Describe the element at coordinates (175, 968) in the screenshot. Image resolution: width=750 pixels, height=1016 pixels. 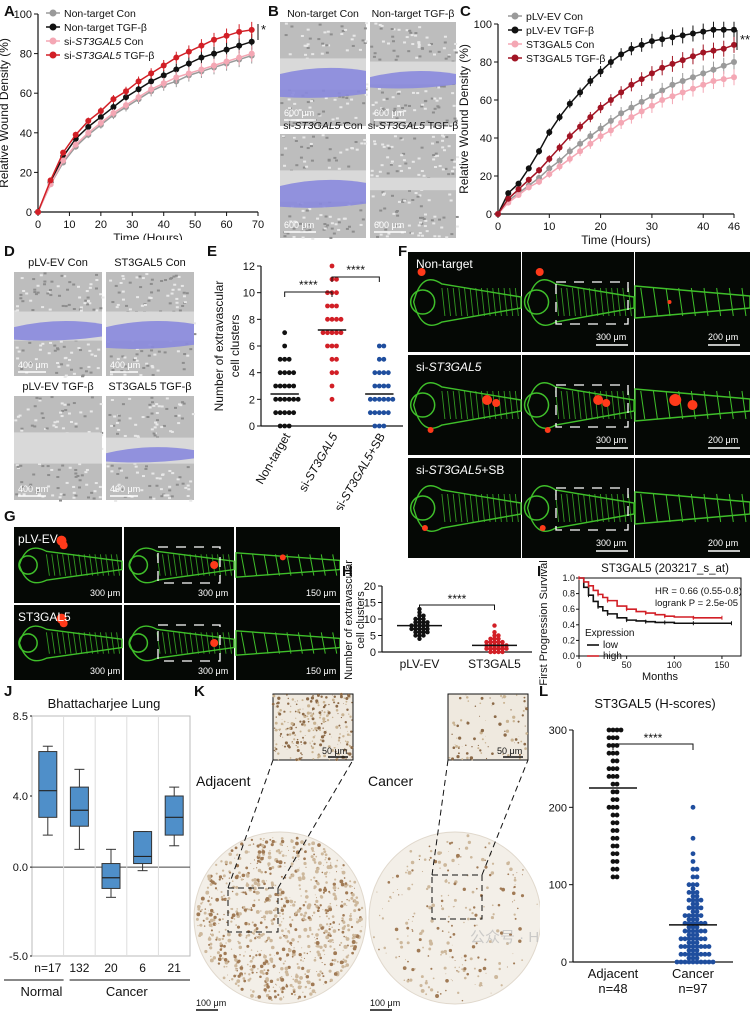
I see `n-label: 21` at that location.